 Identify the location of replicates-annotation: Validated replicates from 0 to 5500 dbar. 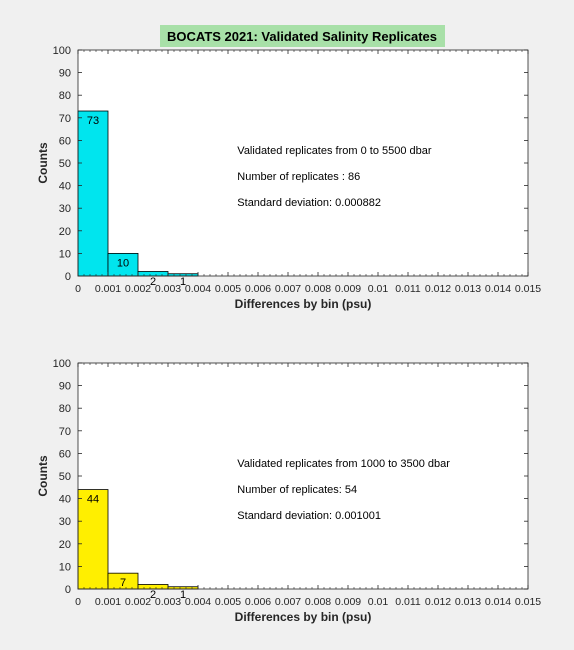
(334, 151).